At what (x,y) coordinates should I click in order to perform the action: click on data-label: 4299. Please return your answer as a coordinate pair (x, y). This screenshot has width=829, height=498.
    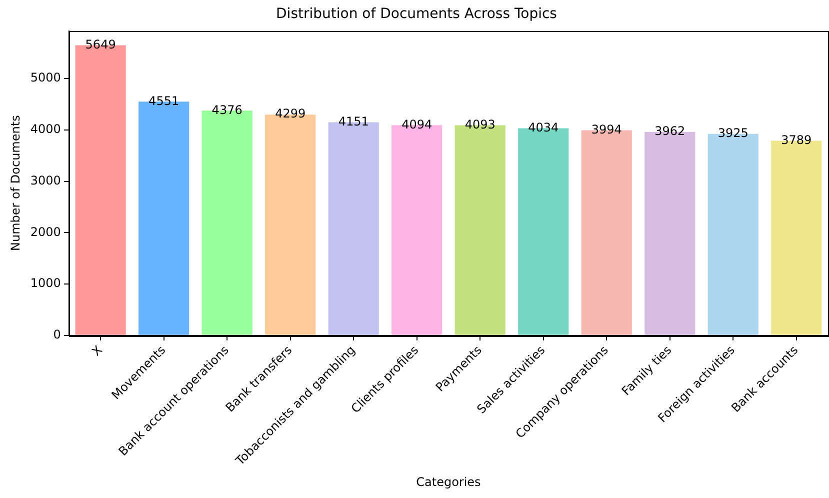
    Looking at the image, I should click on (290, 113).